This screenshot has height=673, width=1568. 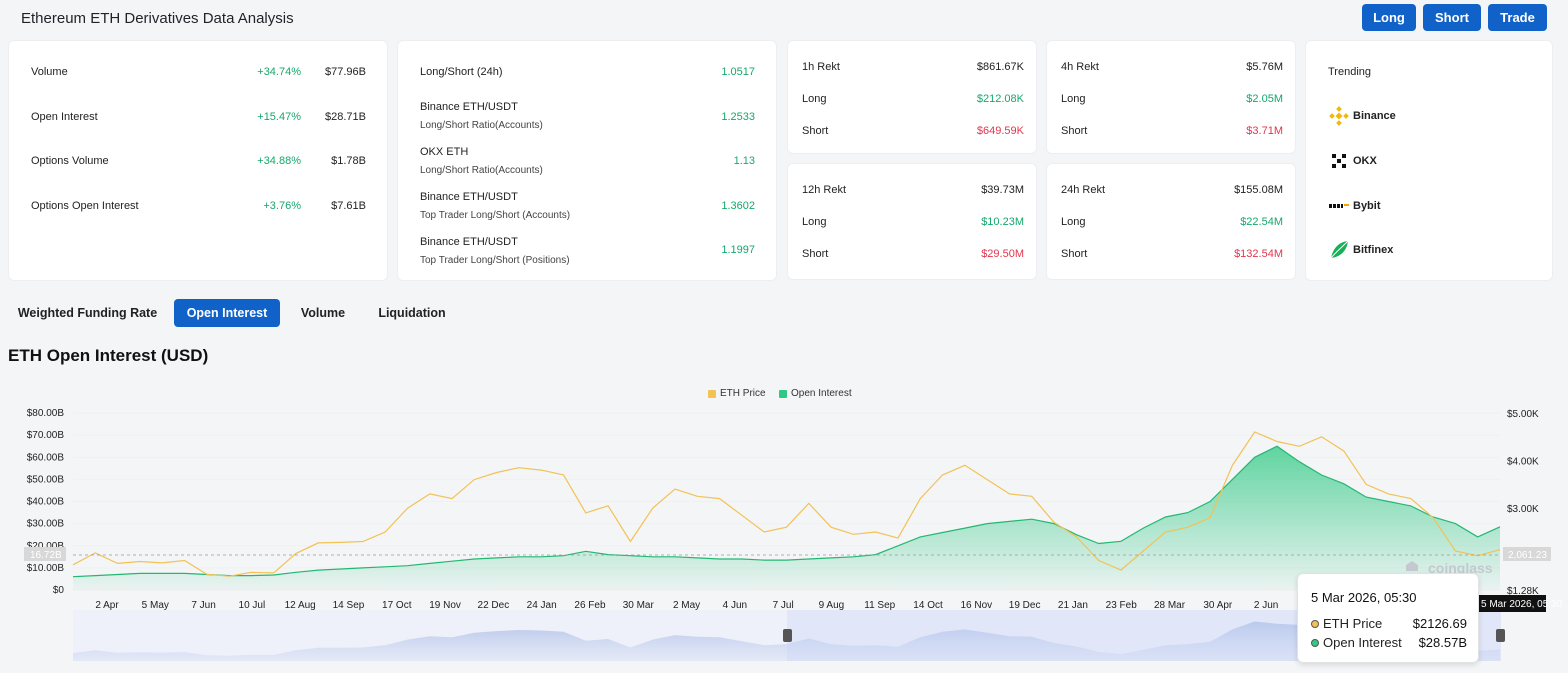 What do you see at coordinates (1374, 116) in the screenshot?
I see `trending-item-label: Binance` at bounding box center [1374, 116].